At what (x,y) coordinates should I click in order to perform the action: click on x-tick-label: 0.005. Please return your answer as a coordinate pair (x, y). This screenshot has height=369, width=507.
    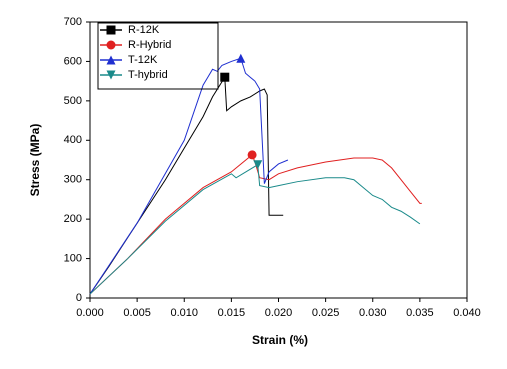
    Looking at the image, I should click on (137, 313).